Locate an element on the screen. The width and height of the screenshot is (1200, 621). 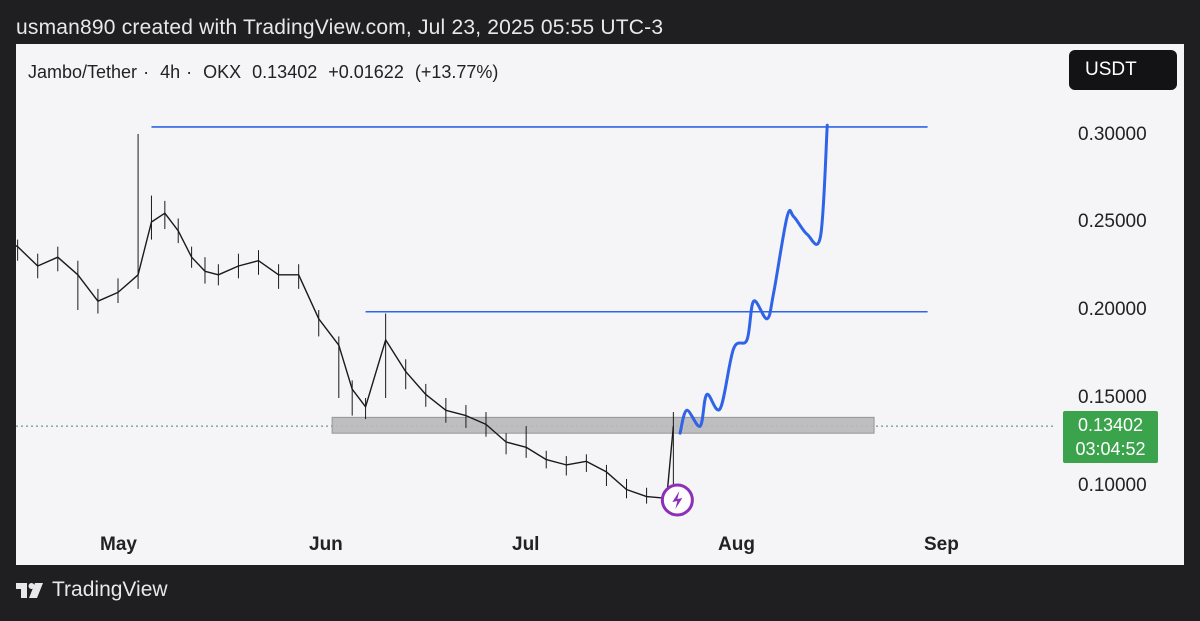
x-tick-label: May is located at coordinates (118, 544).